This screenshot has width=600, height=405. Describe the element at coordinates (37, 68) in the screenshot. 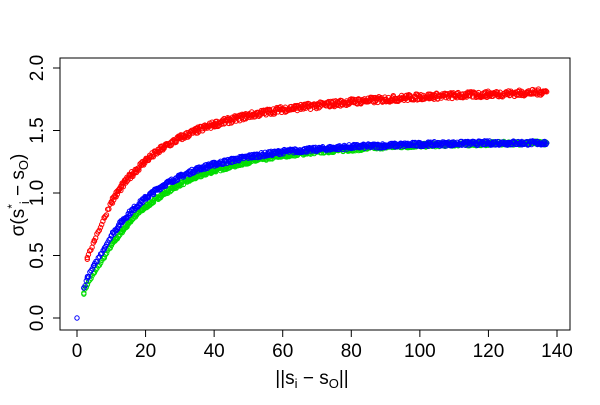

I see `y-tick-label: 2.0` at that location.